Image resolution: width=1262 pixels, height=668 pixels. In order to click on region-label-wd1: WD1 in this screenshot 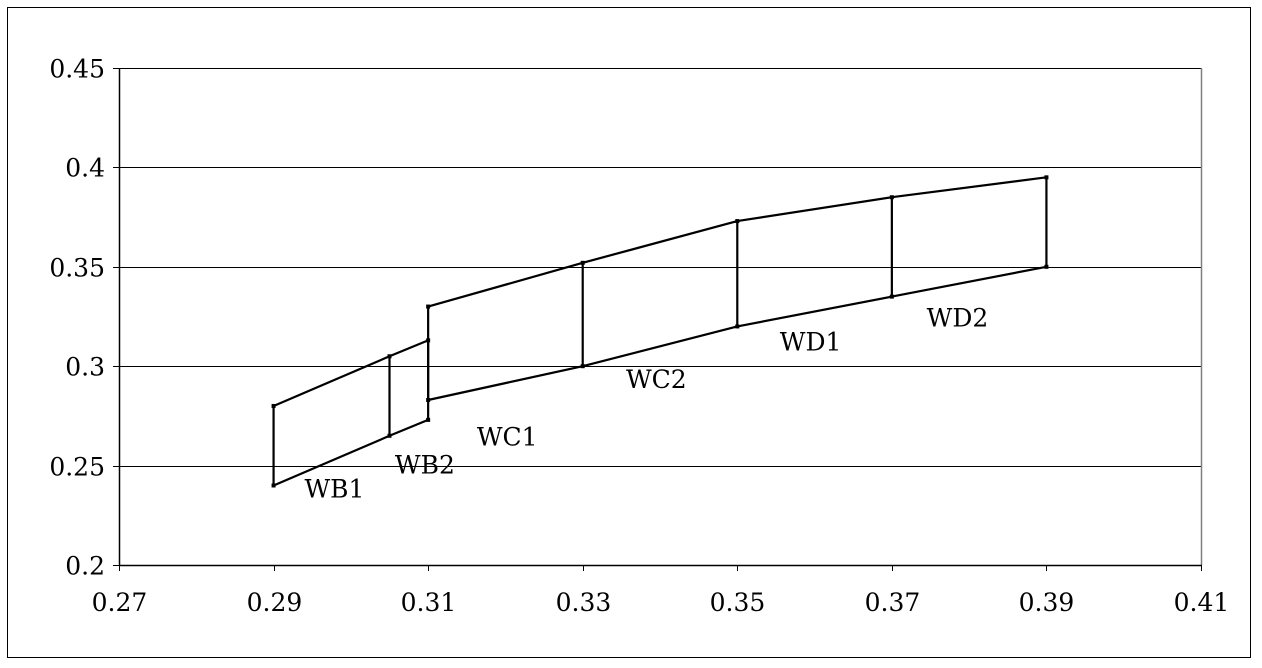, I will do `click(811, 341)`.